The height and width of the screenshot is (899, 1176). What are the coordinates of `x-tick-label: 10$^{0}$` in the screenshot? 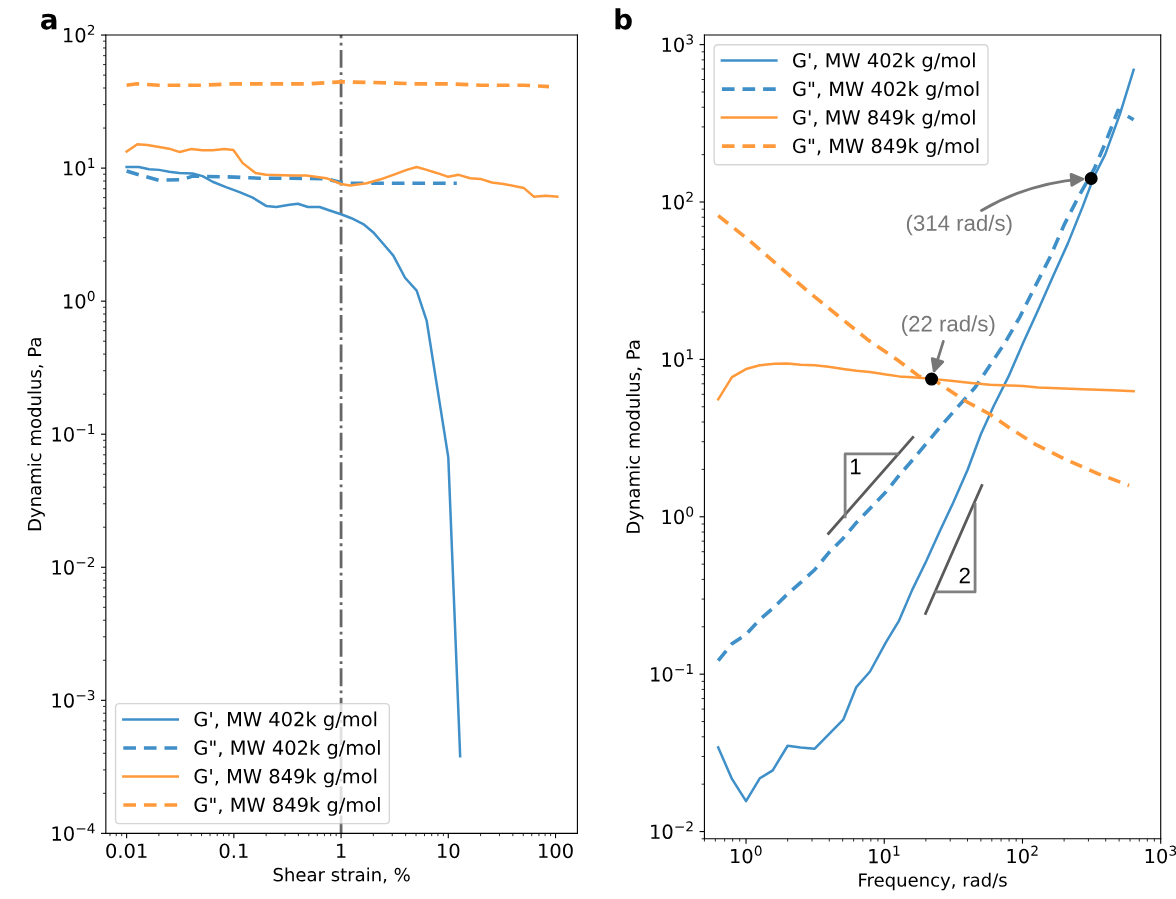 It's located at (746, 854).